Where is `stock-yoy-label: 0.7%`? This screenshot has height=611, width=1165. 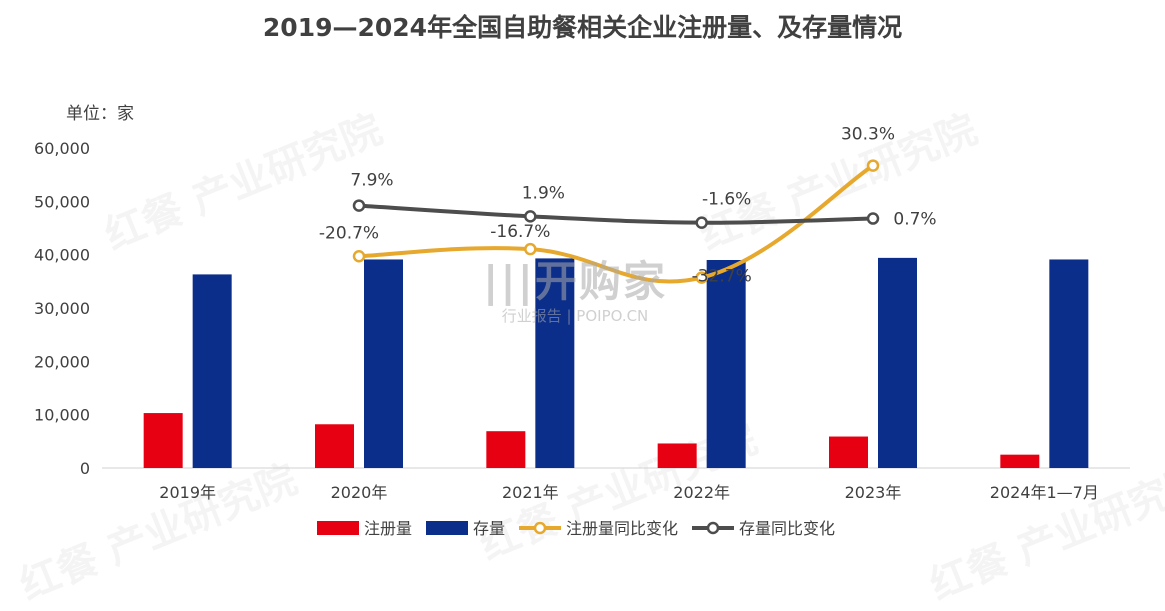
stock-yoy-label: 0.7% is located at coordinates (914, 220).